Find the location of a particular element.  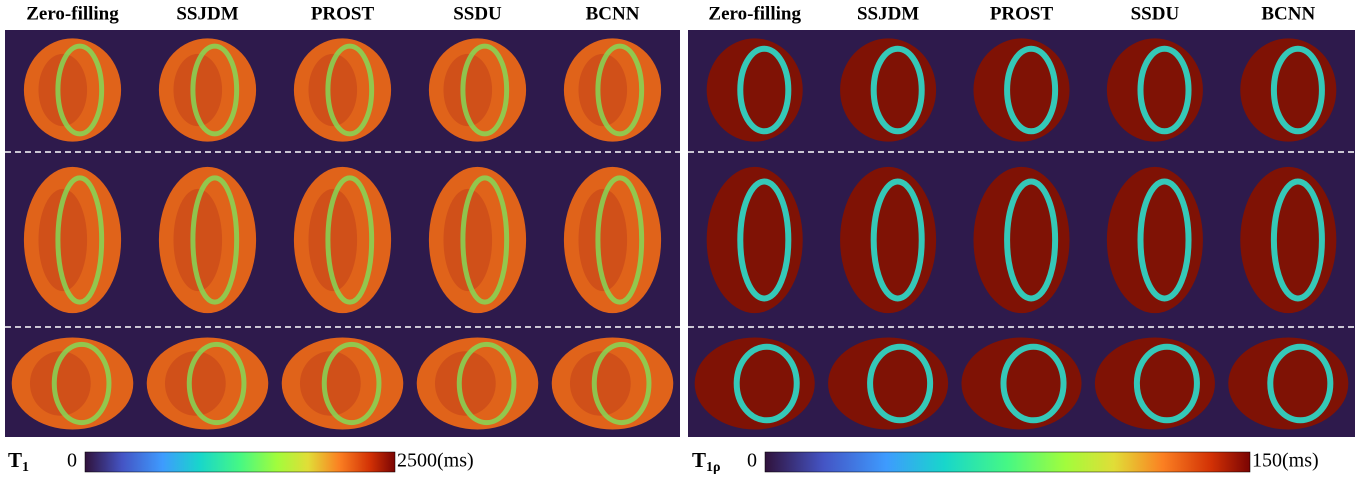

colorbar-max: 150(ms) is located at coordinates (1285, 461).